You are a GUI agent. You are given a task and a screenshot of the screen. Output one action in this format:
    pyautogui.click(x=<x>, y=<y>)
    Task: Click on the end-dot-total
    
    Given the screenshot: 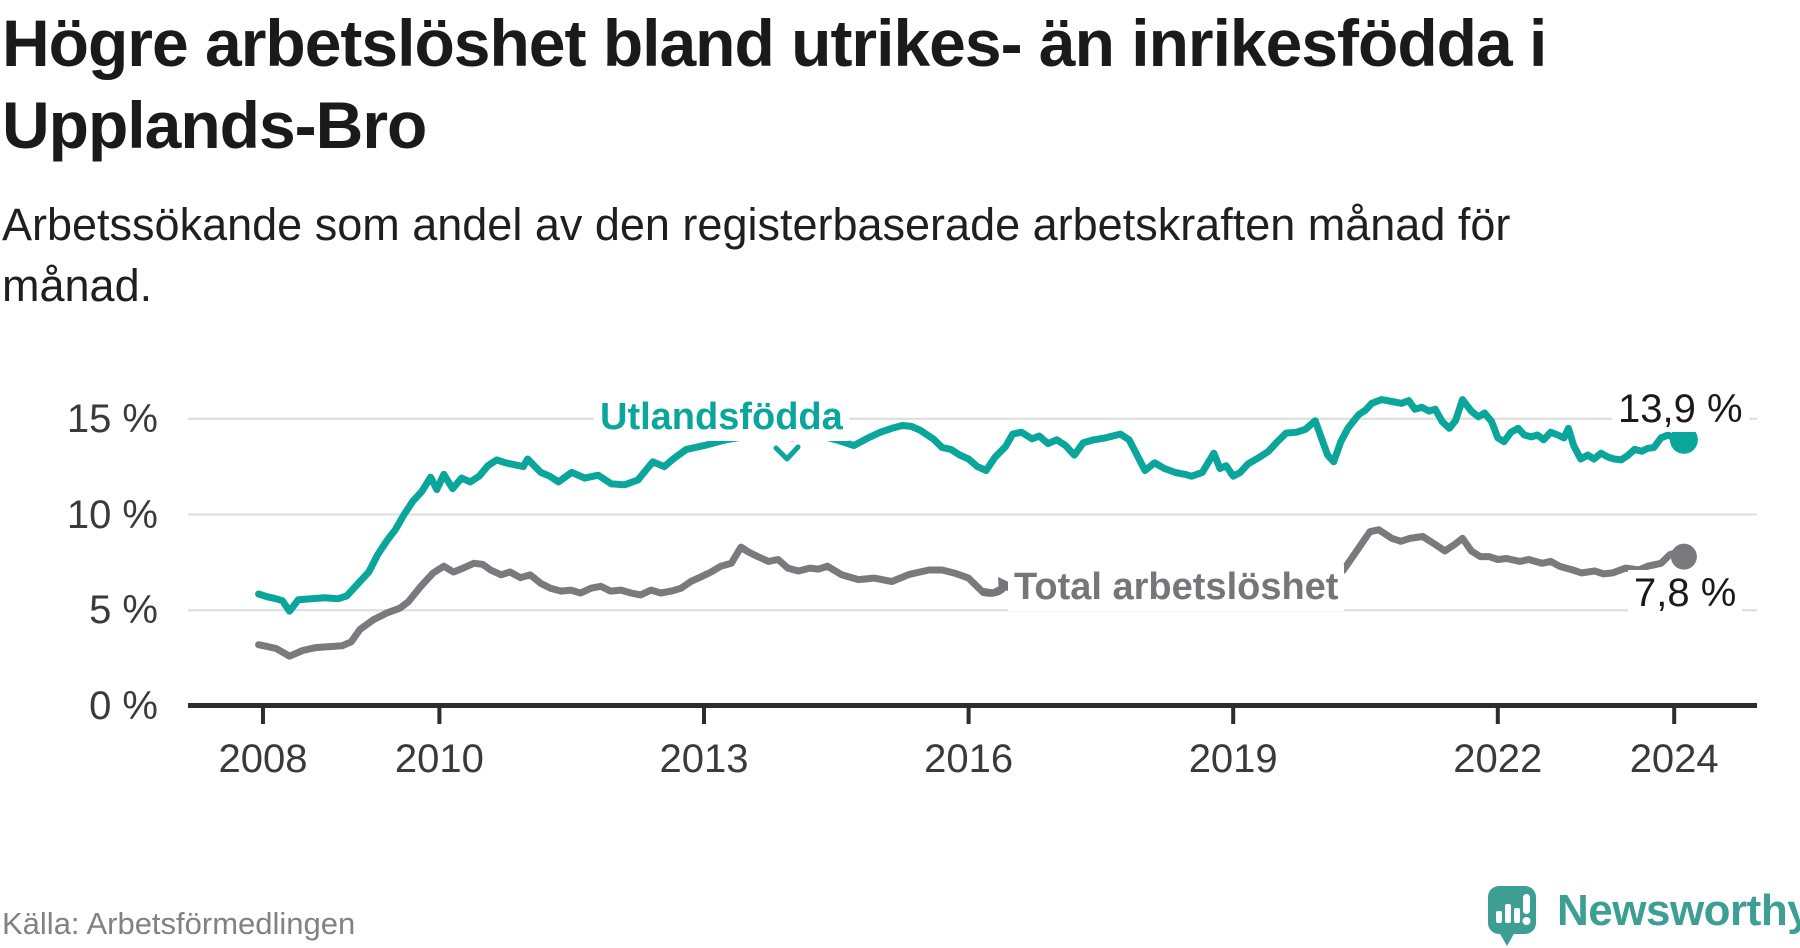 What is the action you would take?
    pyautogui.click(x=1683, y=556)
    